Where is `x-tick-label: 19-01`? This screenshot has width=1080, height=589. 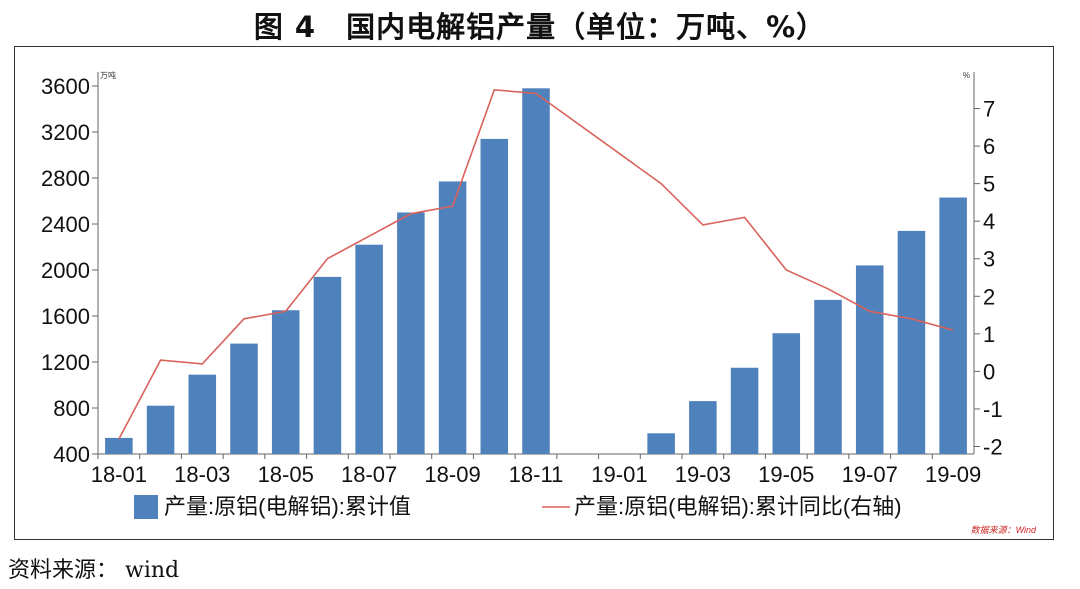 x-tick-label: 19-01 is located at coordinates (619, 474).